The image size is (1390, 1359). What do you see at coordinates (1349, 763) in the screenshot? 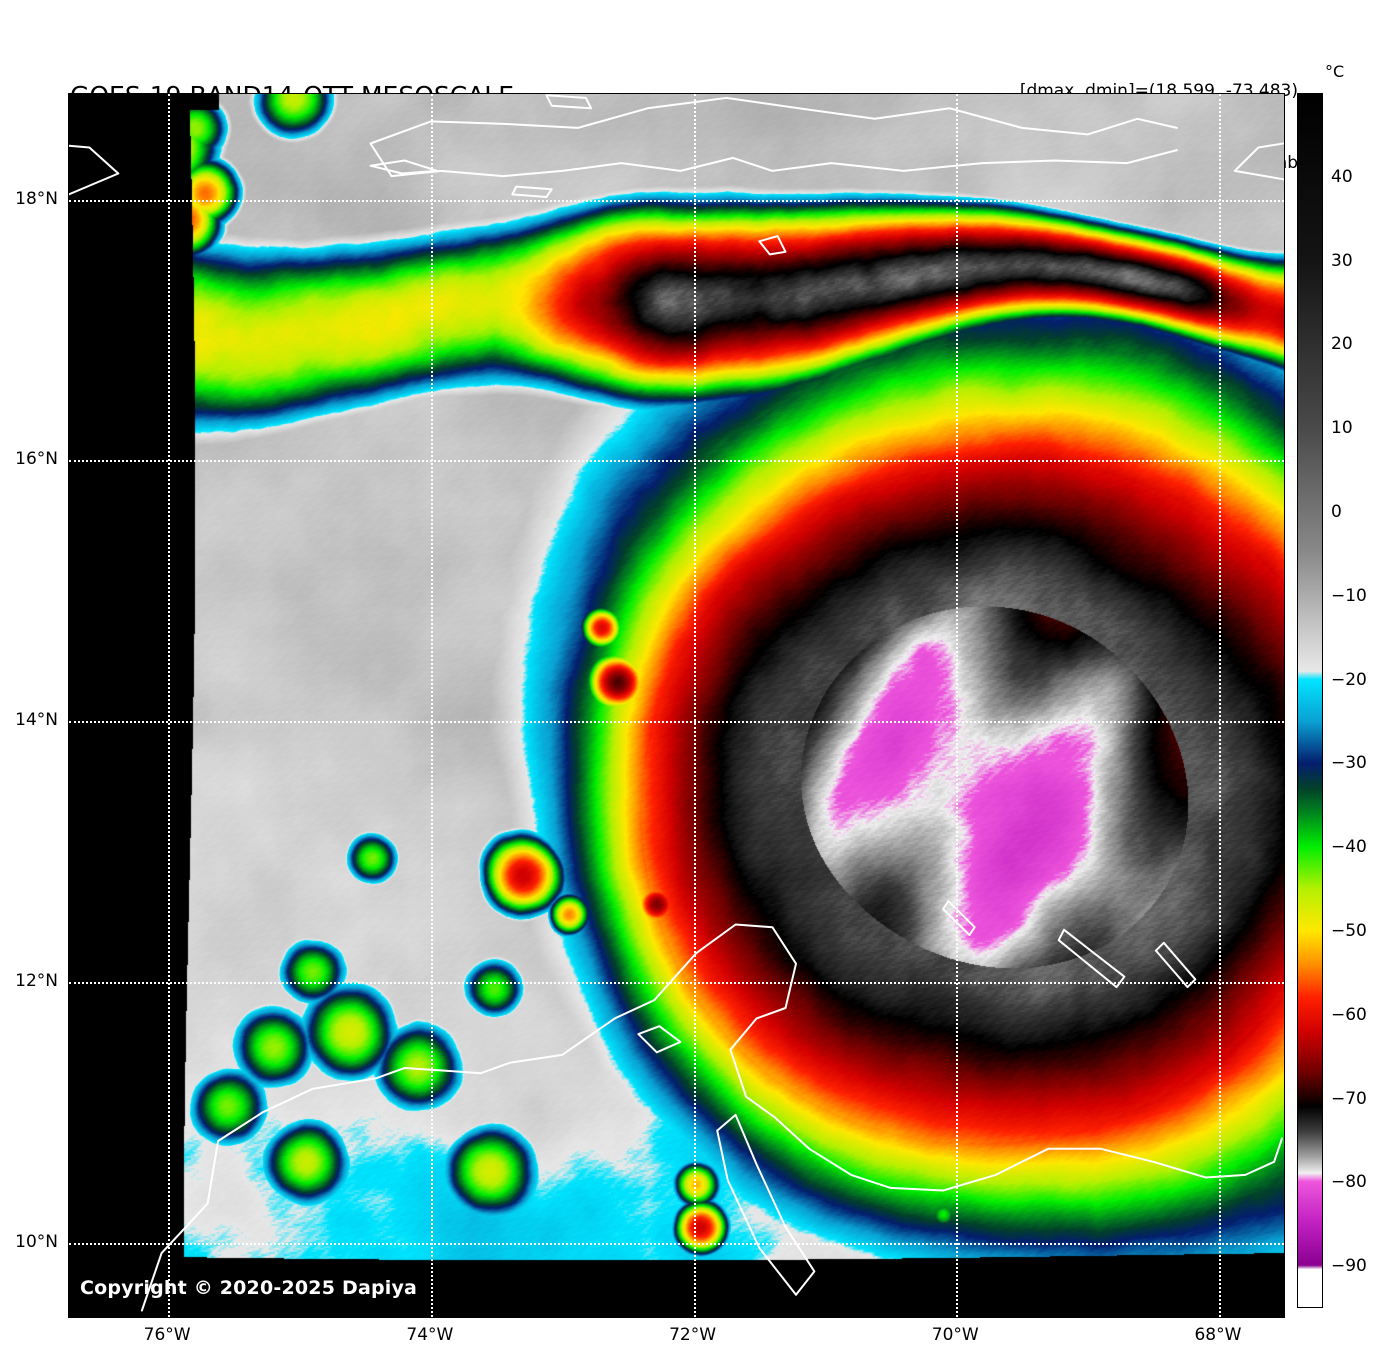
I see `colorbar-tick-minus30: −30` at bounding box center [1349, 763].